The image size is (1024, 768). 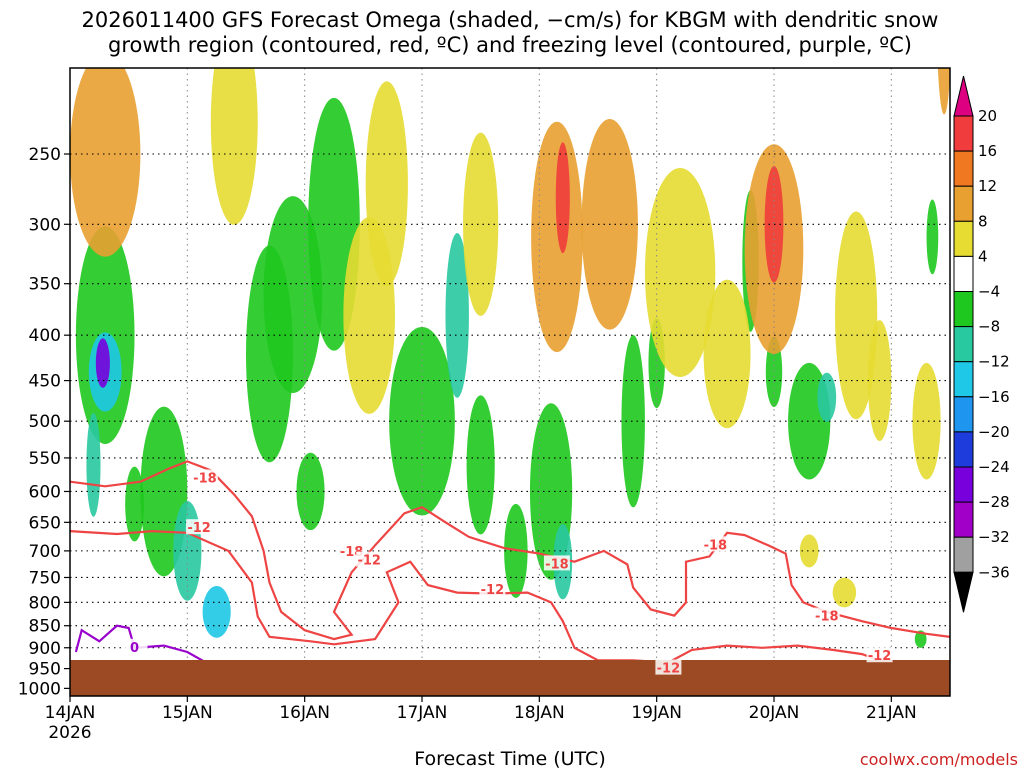 What do you see at coordinates (70, 713) in the screenshot?
I see `x-tick-label: 14JAN` at bounding box center [70, 713].